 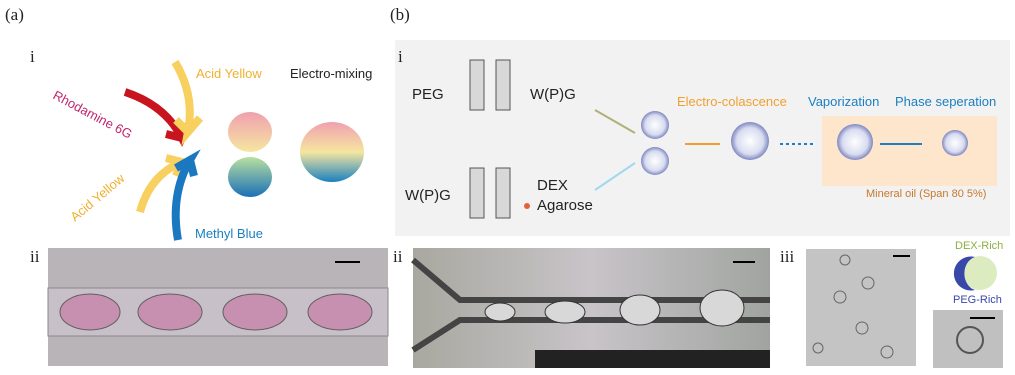 I want to click on phase-label: DEX-Rich, so click(x=979, y=246).